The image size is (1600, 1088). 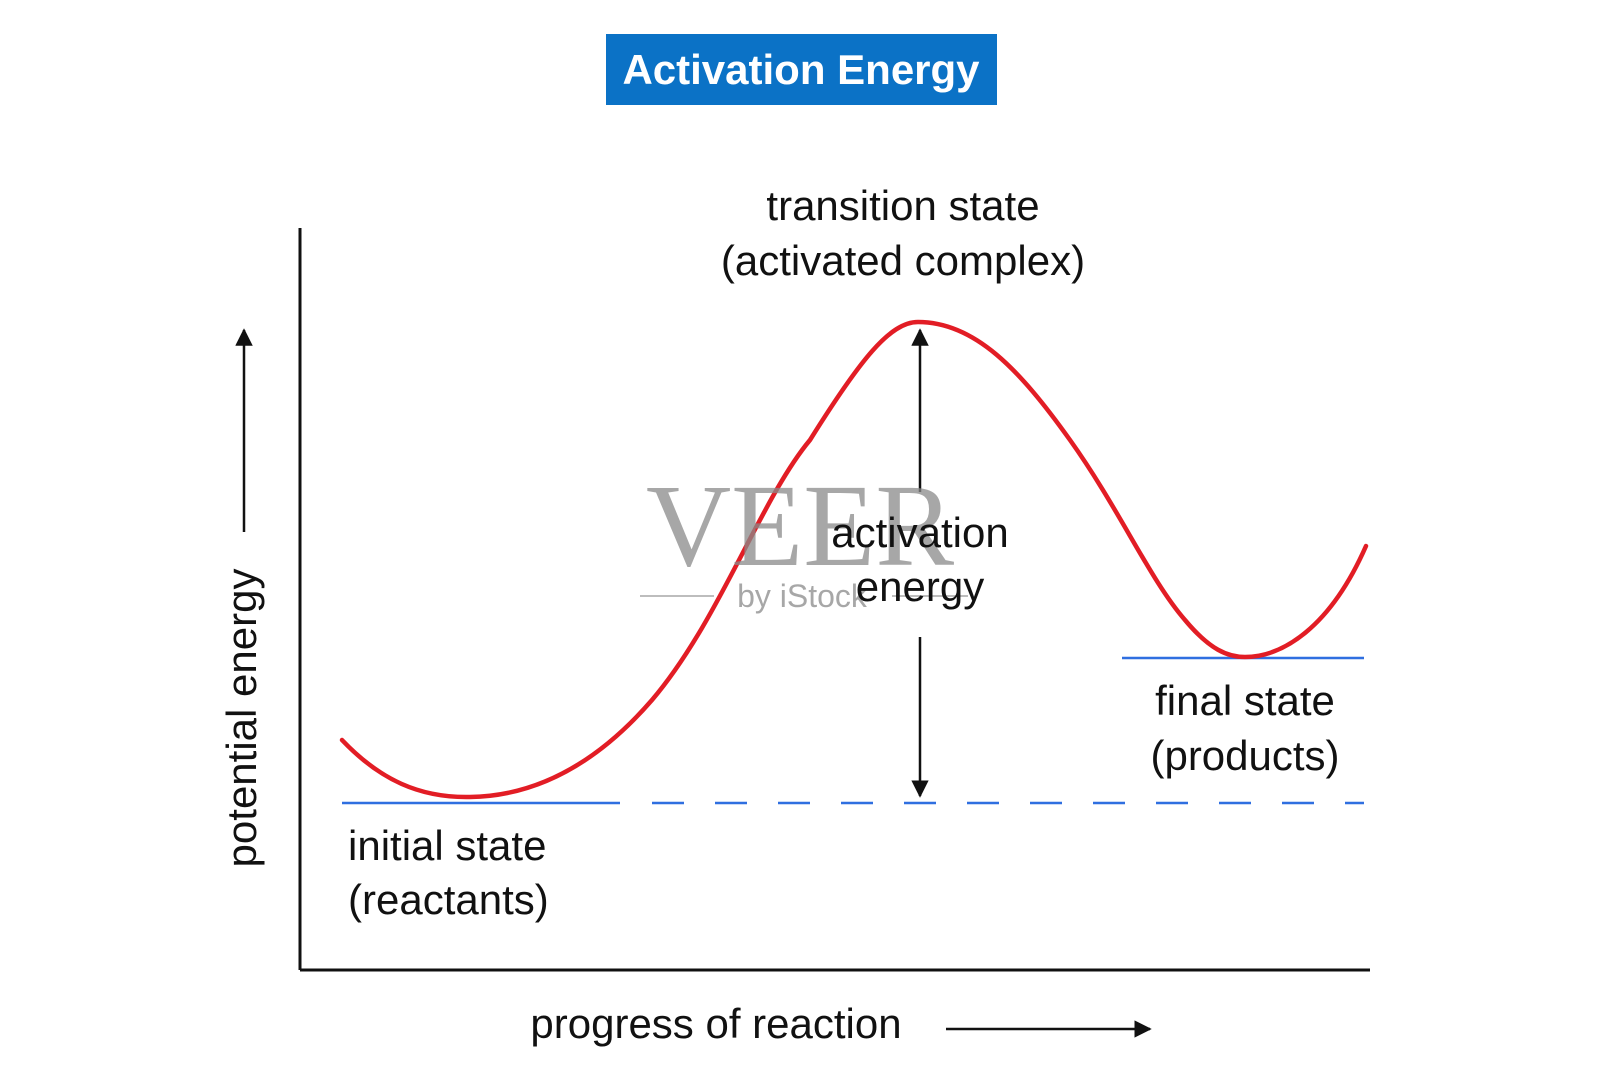 What do you see at coordinates (902, 205) in the screenshot?
I see `transition-state-label: transition state` at bounding box center [902, 205].